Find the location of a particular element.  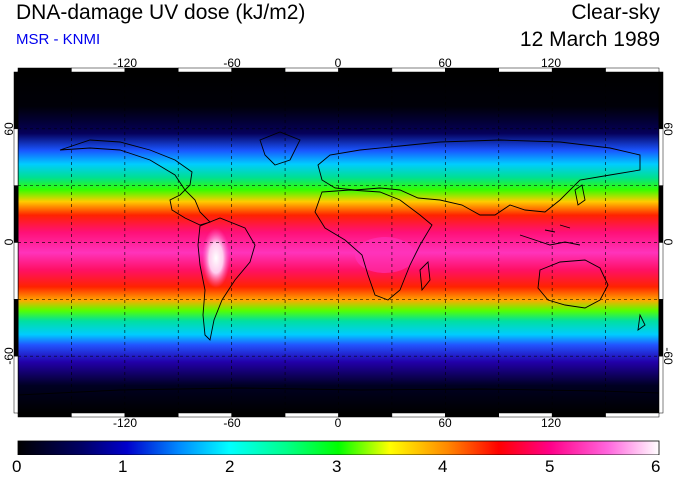

lat-label-left: 0 is located at coordinates (9, 241).